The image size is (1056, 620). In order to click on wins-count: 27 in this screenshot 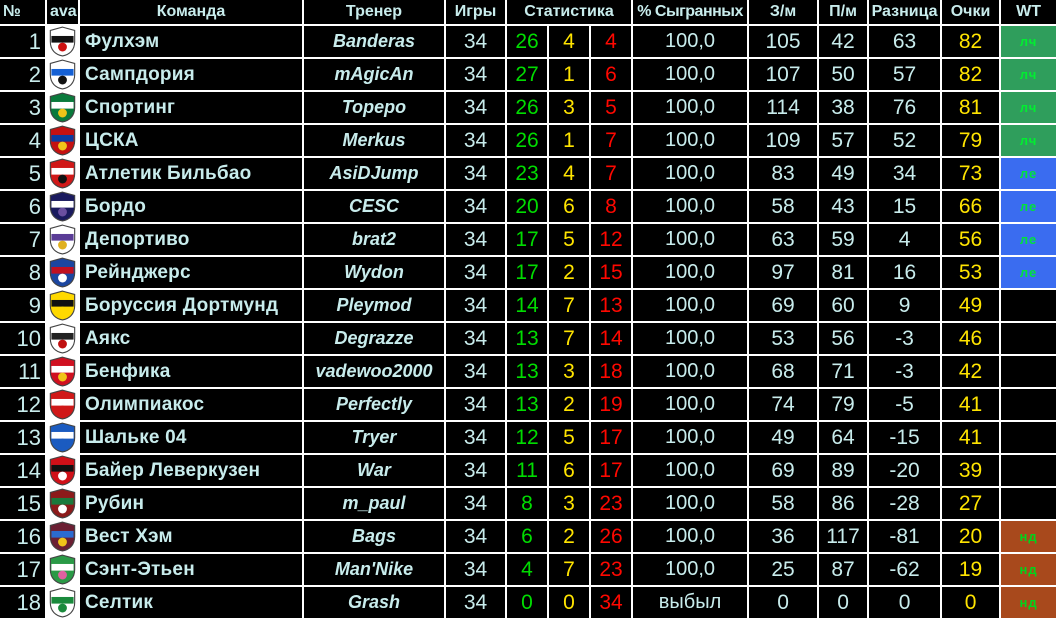, I will do `click(527, 74)`.